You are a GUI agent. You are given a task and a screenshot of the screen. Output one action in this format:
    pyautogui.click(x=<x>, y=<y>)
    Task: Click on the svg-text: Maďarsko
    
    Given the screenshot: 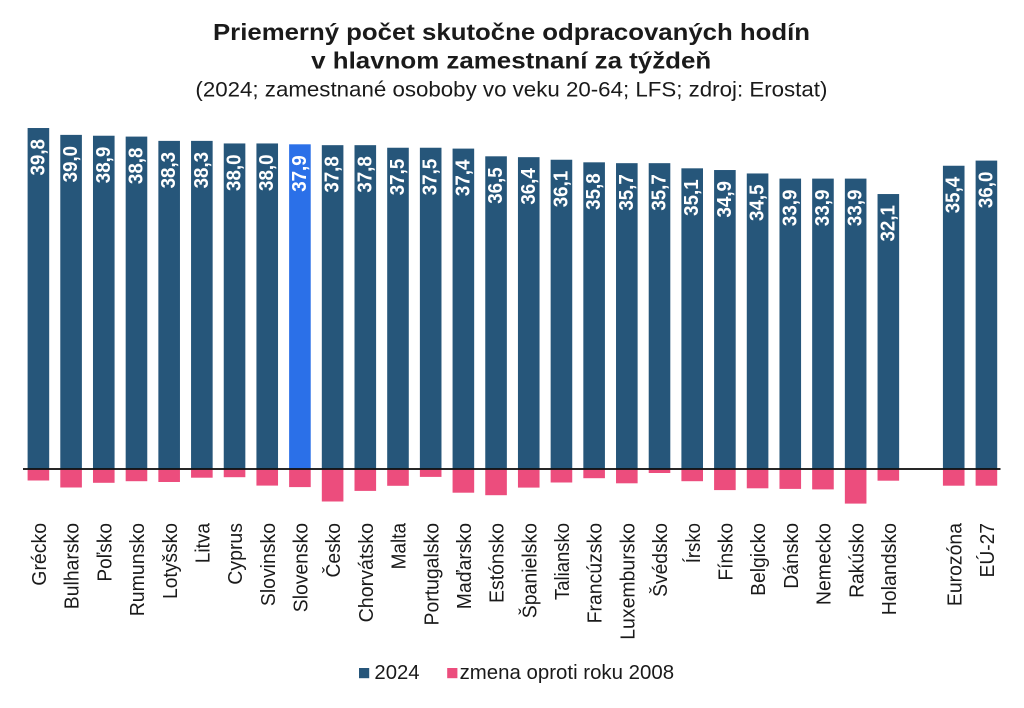 What is the action you would take?
    pyautogui.click(x=465, y=566)
    